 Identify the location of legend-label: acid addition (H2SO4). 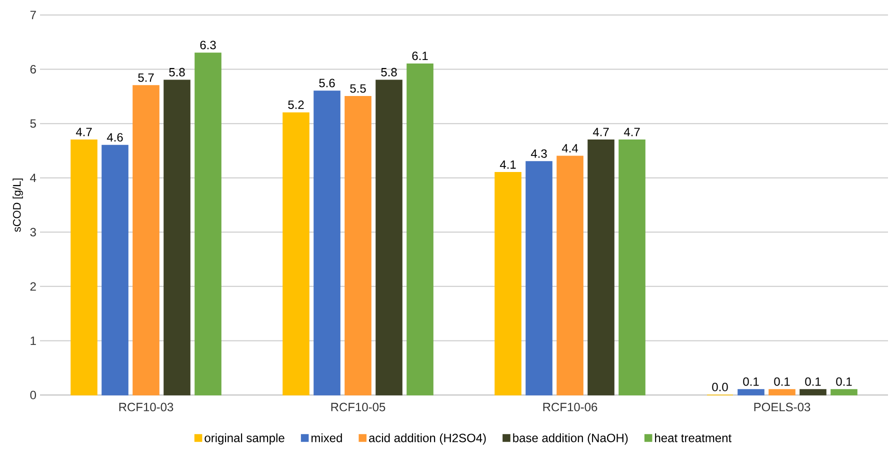
(427, 439).